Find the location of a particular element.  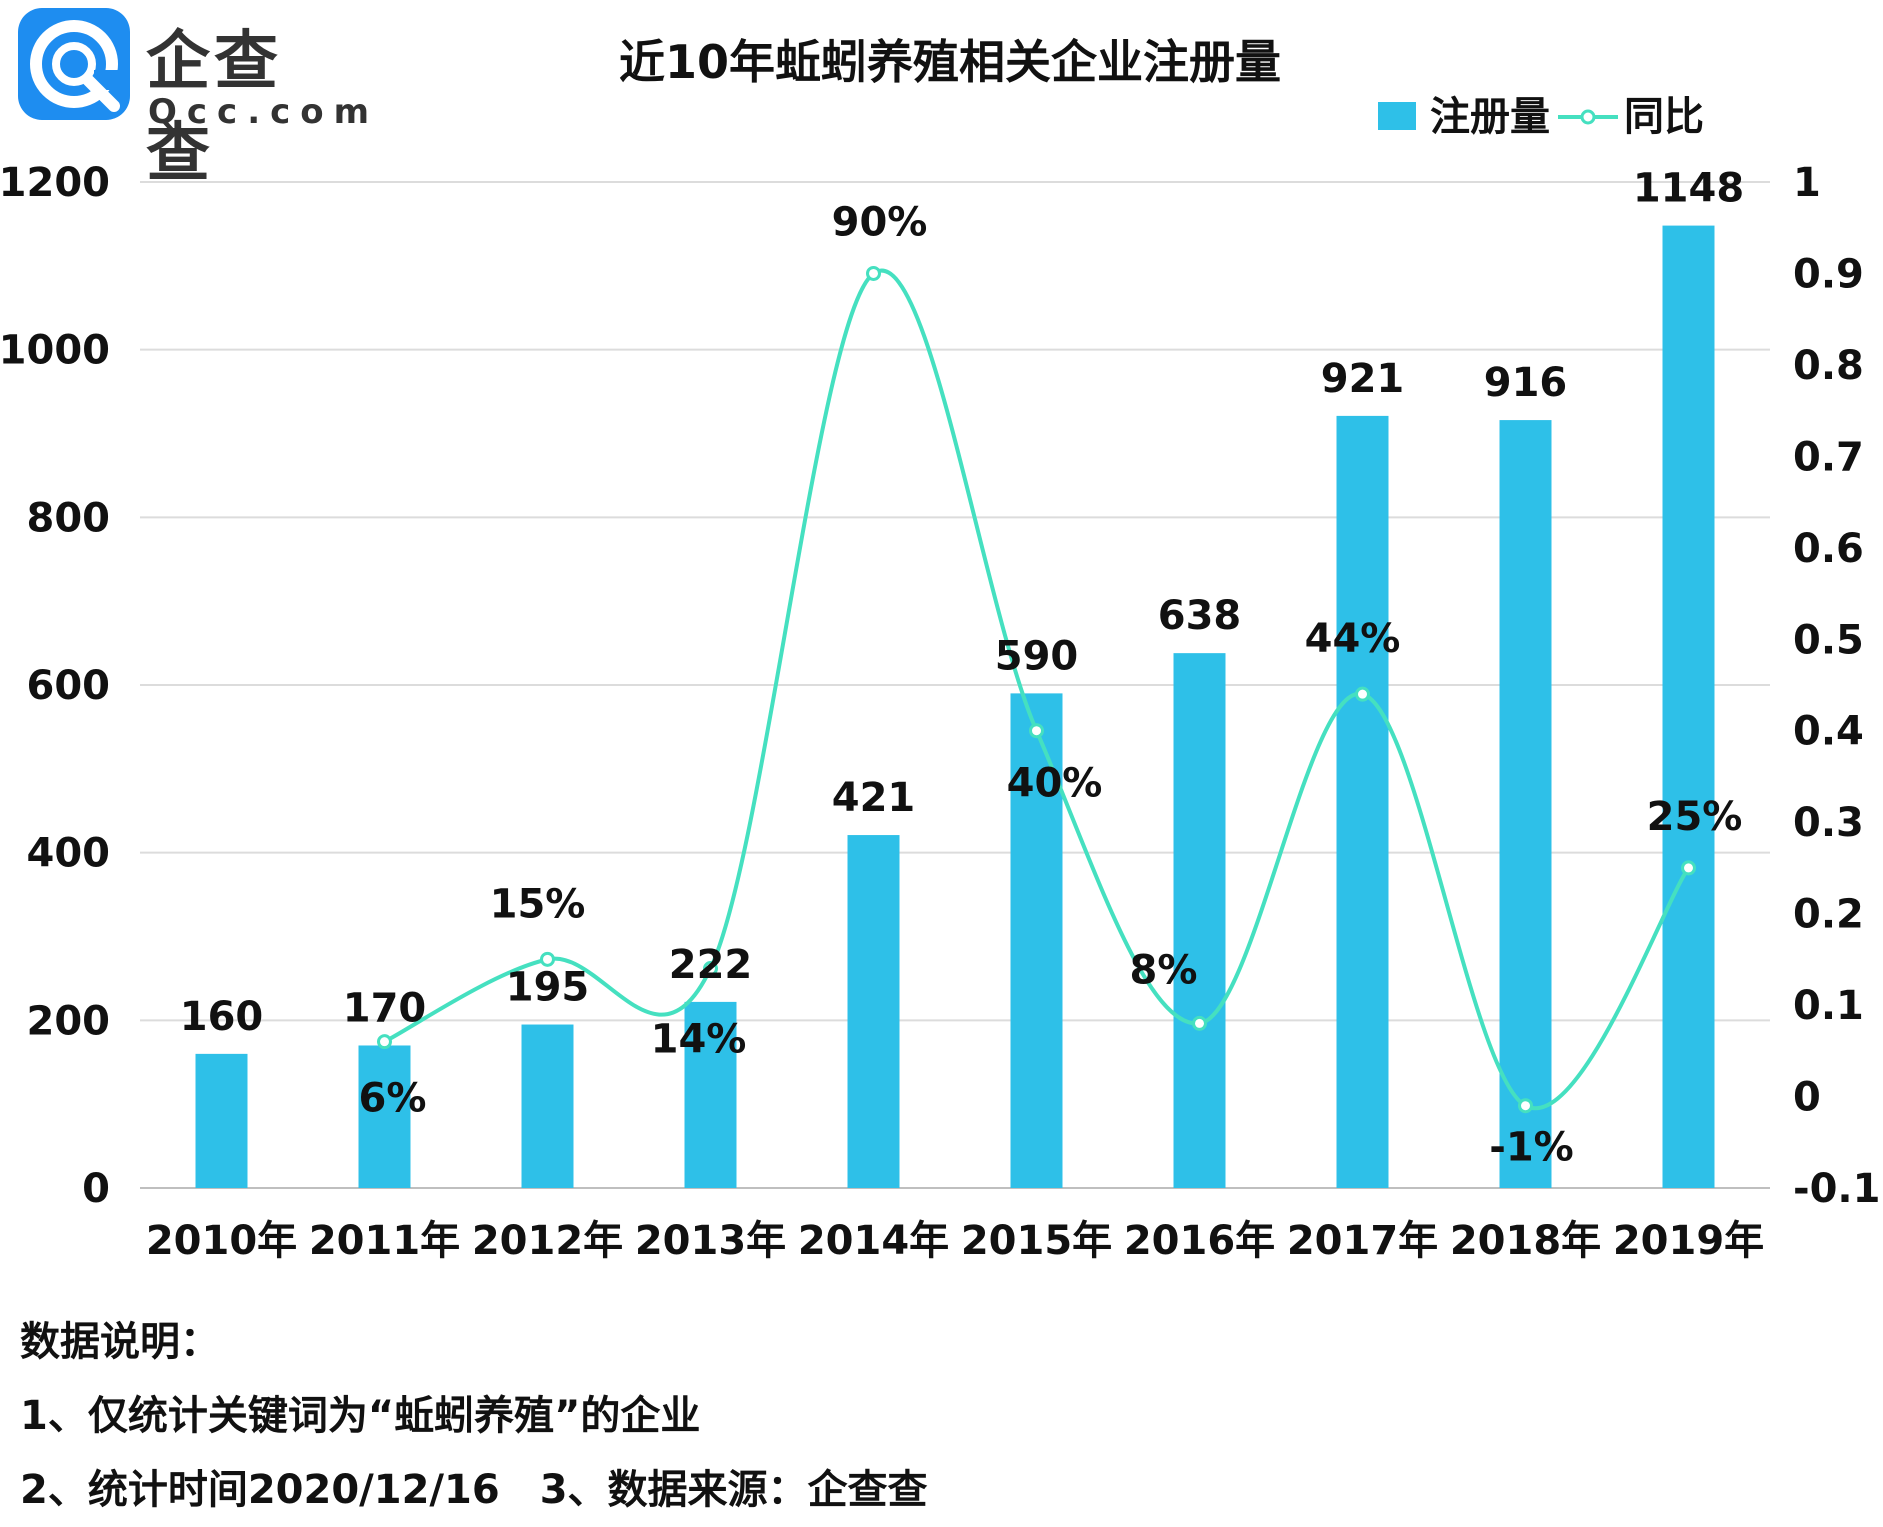

y-right-tick-label: 0.5 is located at coordinates (1828, 640).